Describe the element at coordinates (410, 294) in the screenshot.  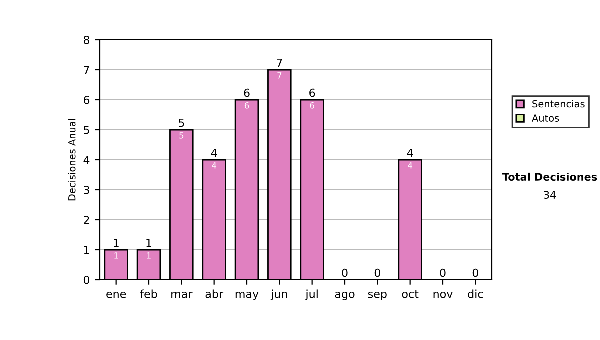
I see `x-tick-label: oct` at that location.